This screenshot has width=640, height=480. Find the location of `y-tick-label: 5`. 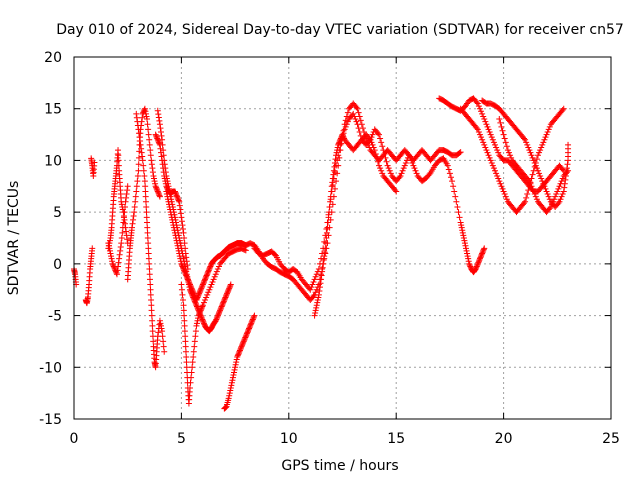

y-tick-label: 5 is located at coordinates (57, 213).